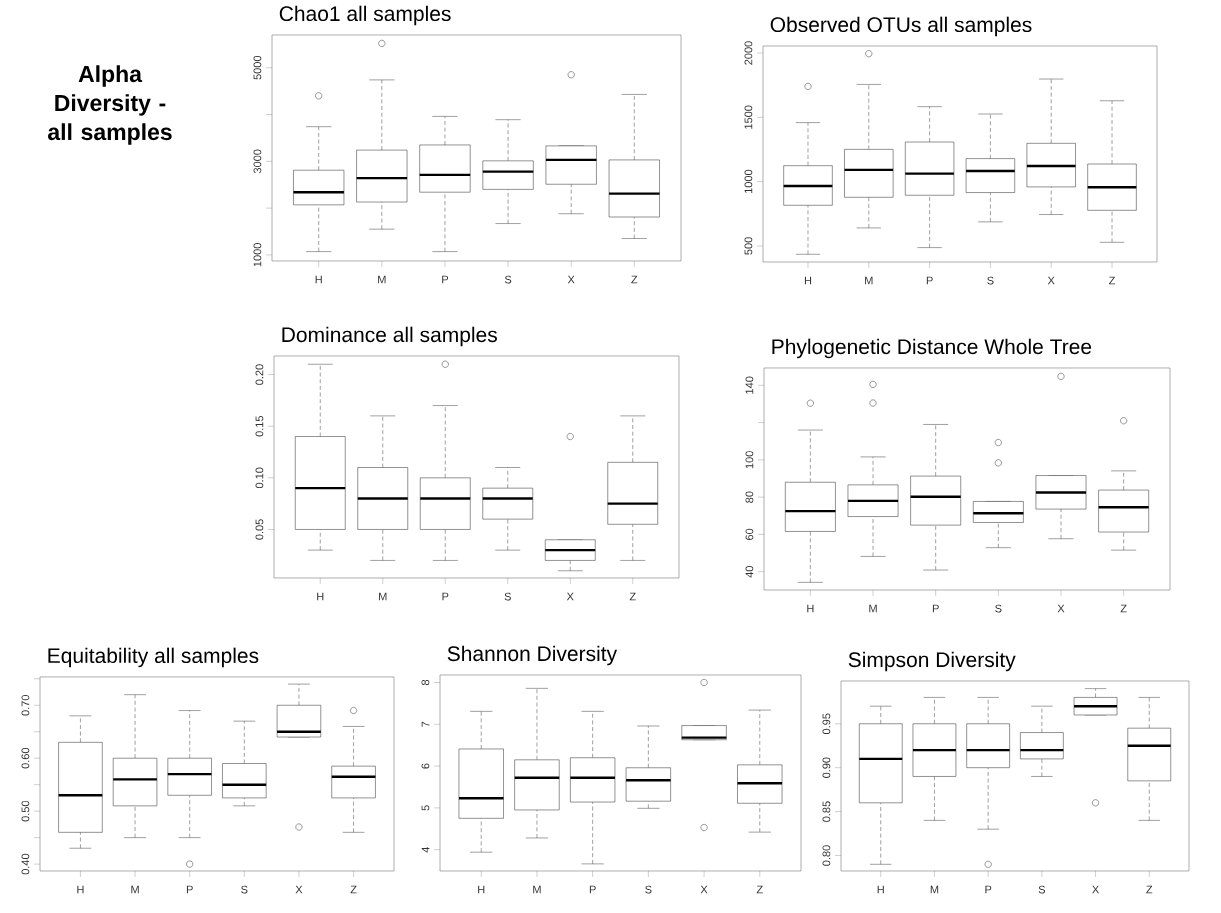  What do you see at coordinates (425, 808) in the screenshot?
I see `y-tick-label: 5` at bounding box center [425, 808].